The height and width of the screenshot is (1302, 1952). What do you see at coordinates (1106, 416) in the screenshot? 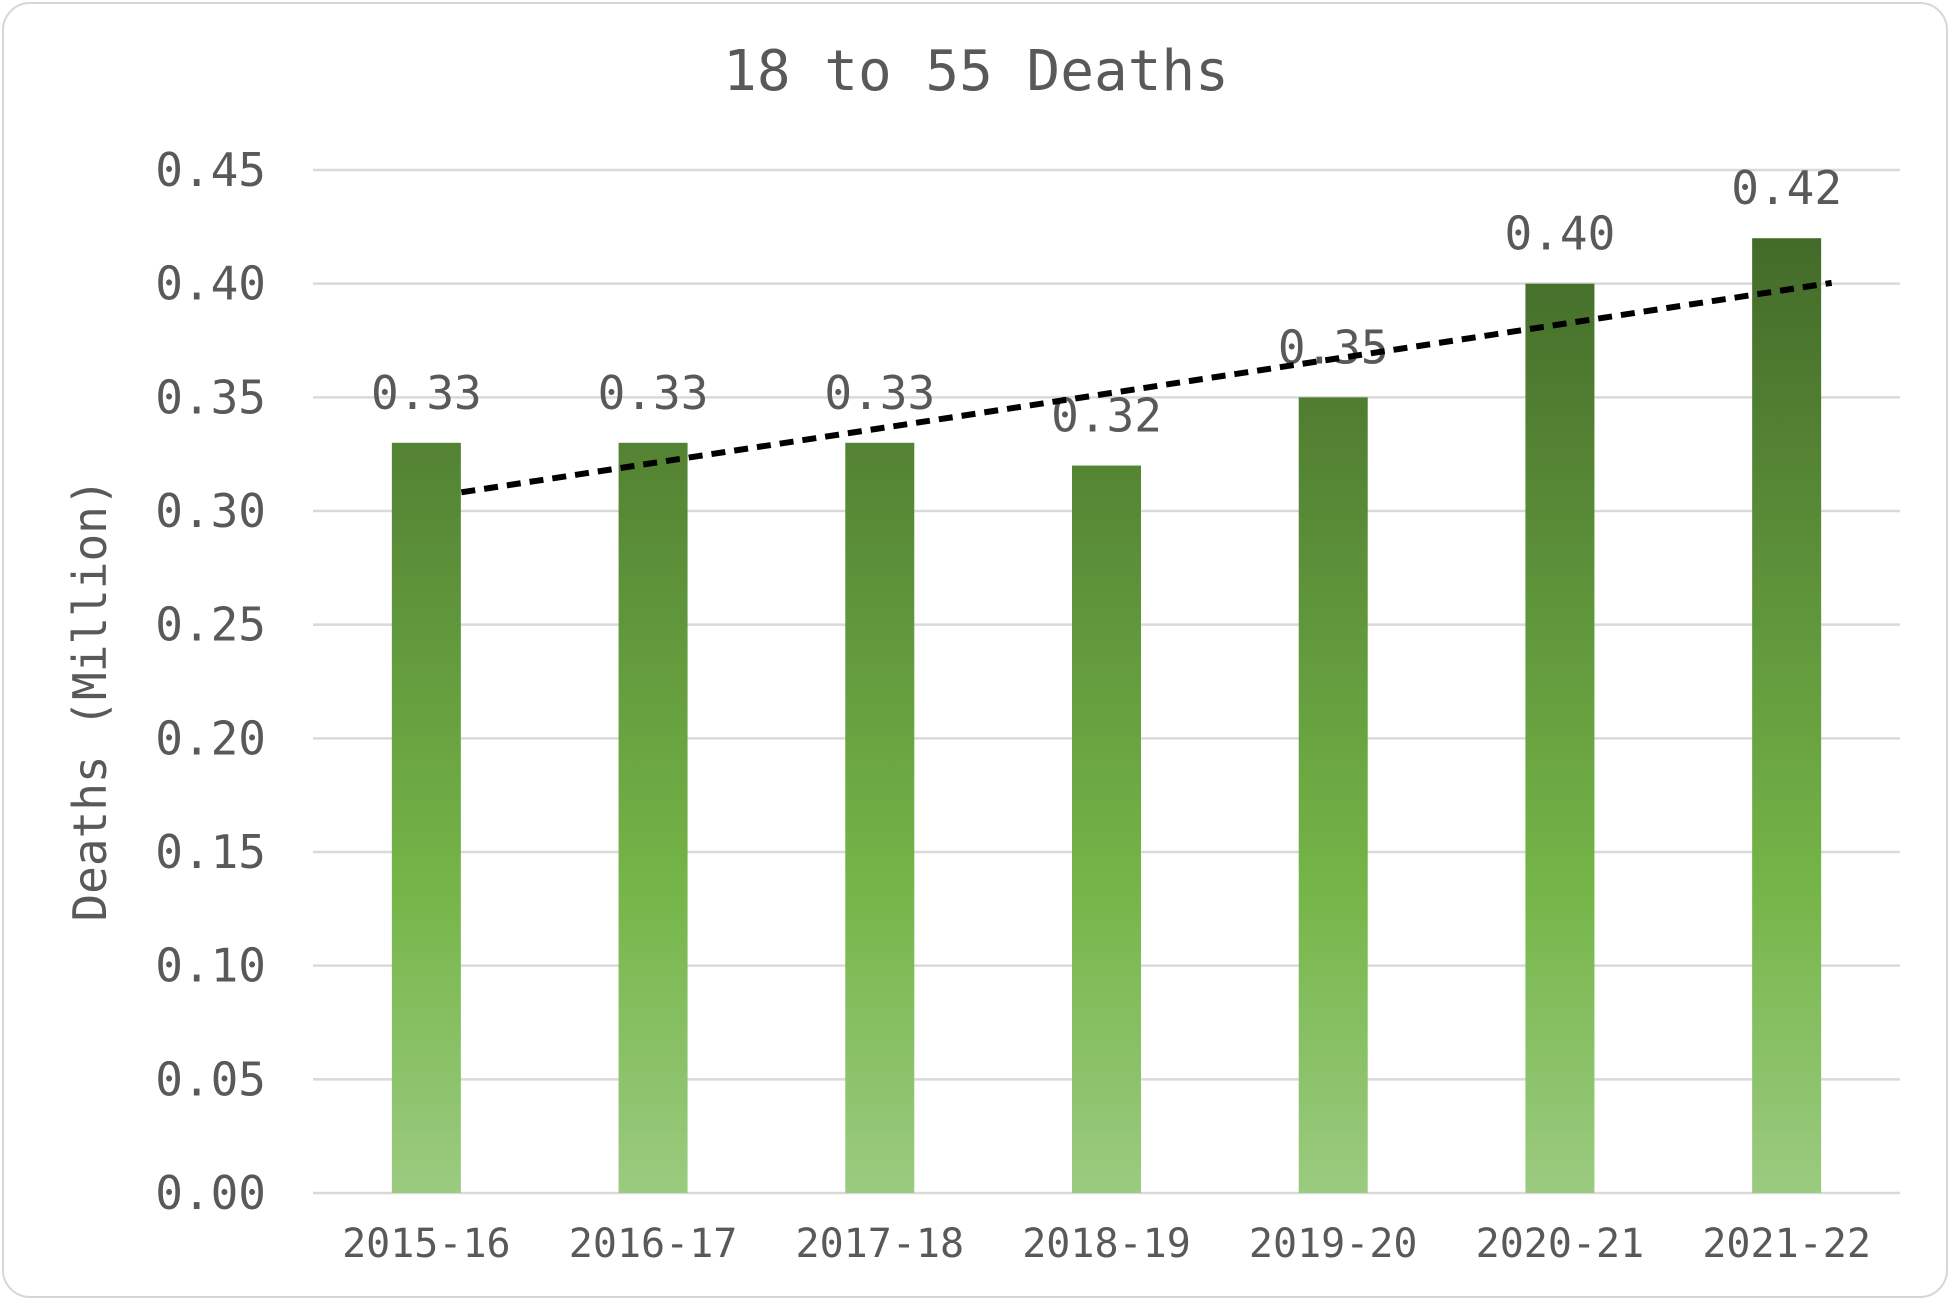
I see `data-label: 0.32` at bounding box center [1106, 416].